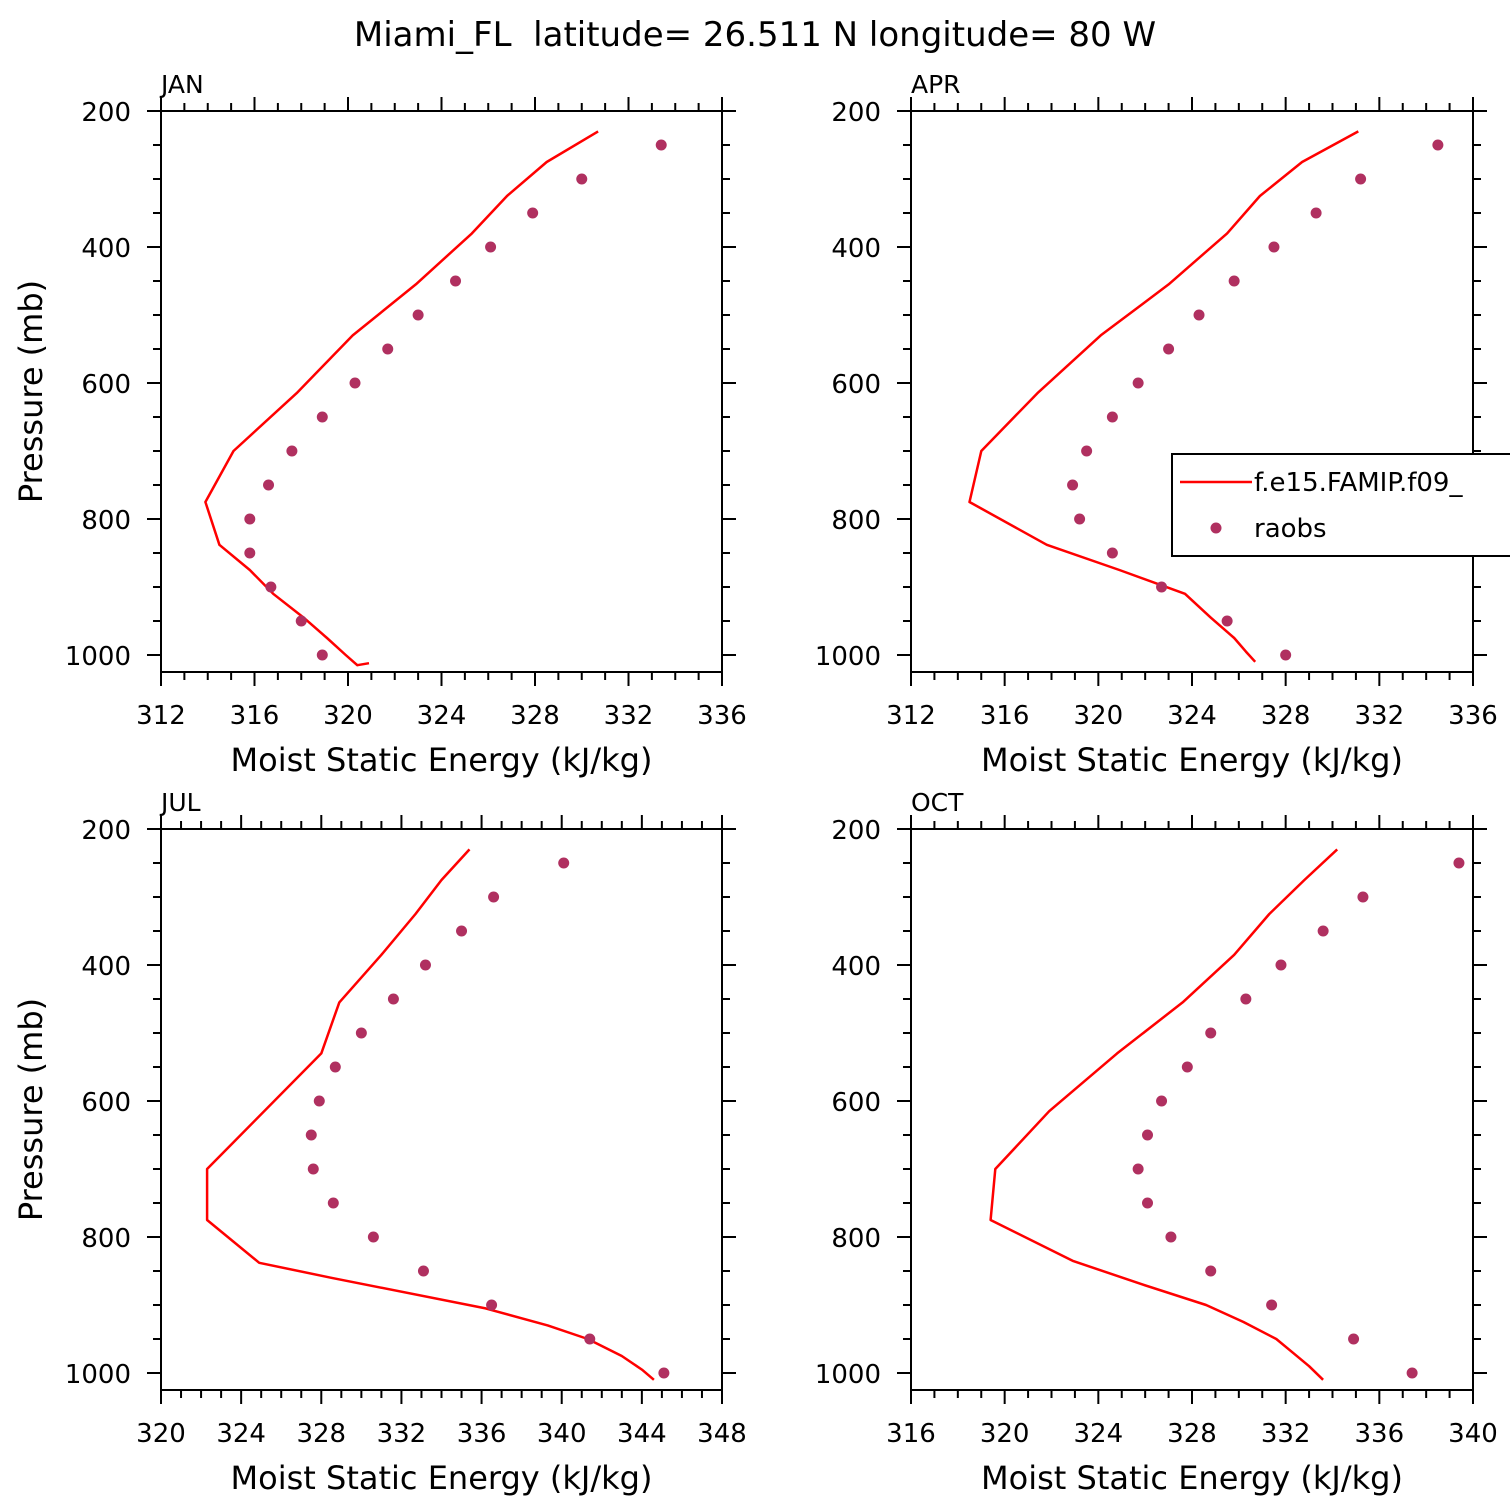 The height and width of the screenshot is (1510, 1510). Describe the element at coordinates (722, 1434) in the screenshot. I see `x-tick-label: 348` at that location.